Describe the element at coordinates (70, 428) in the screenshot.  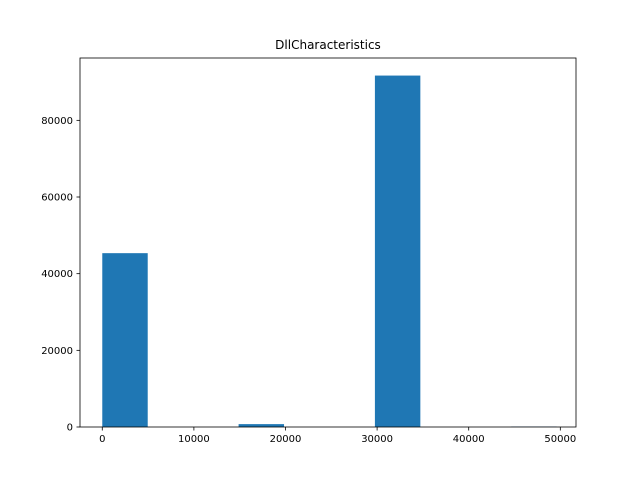
I see `y-tick-label: 0` at that location.